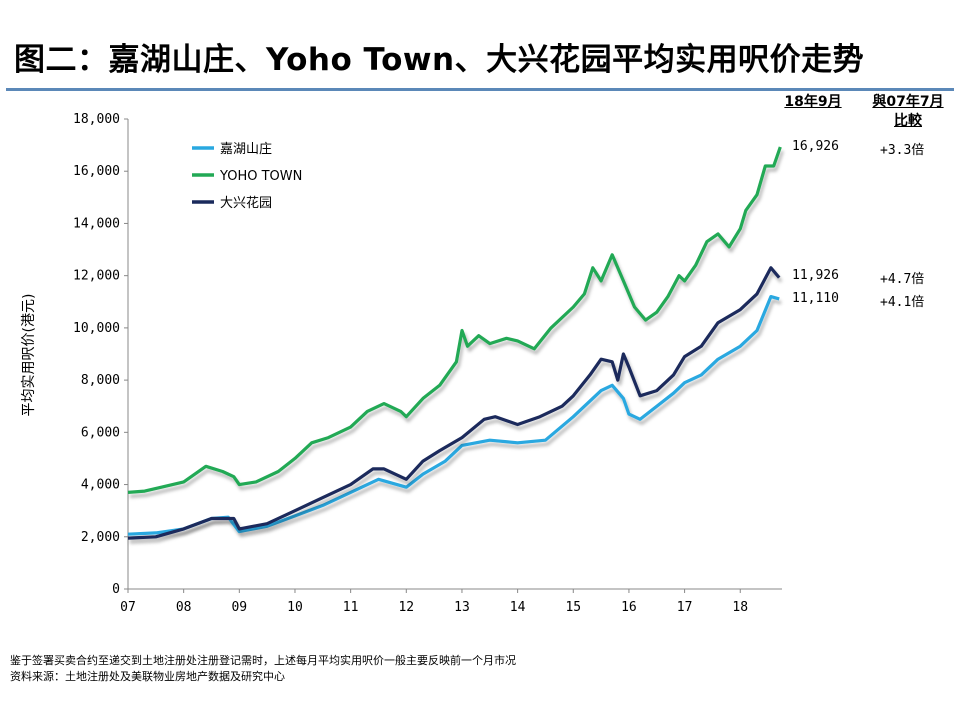 This screenshot has height=720, width=960. What do you see at coordinates (147, 676) in the screenshot?
I see `footer-source: 资料来源：土地注册处及美联物业房地产数据及研究中心` at bounding box center [147, 676].